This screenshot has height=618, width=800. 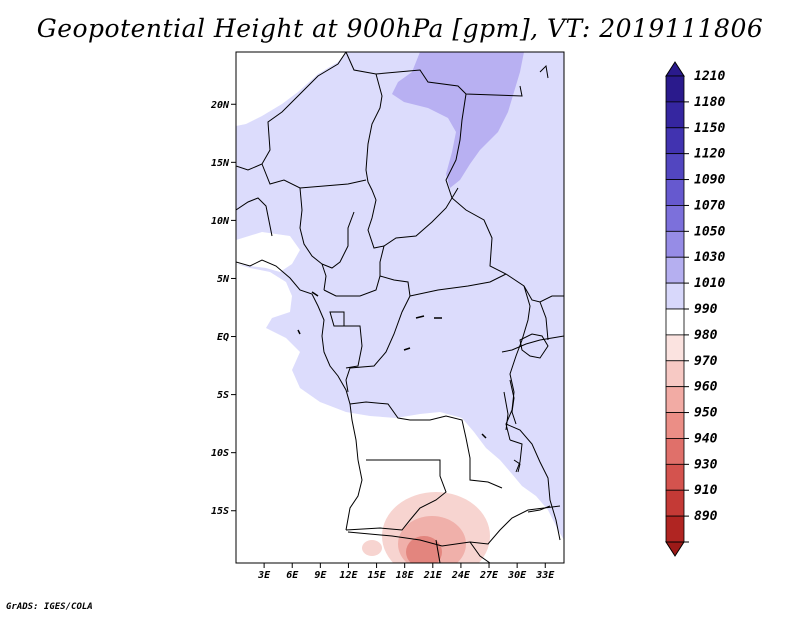 What do you see at coordinates (223, 279) in the screenshot?
I see `lat-tick-label: 5N` at bounding box center [223, 279].